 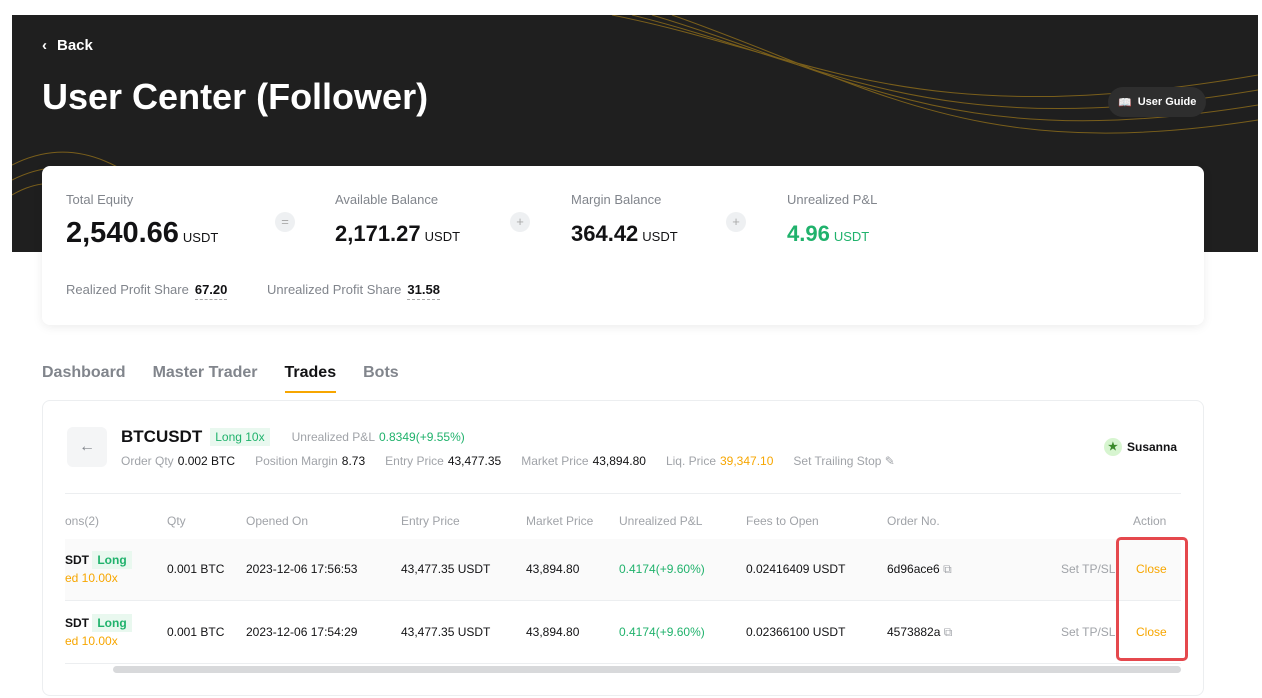 I want to click on chevron-left-icon: ‹, so click(x=44, y=45).